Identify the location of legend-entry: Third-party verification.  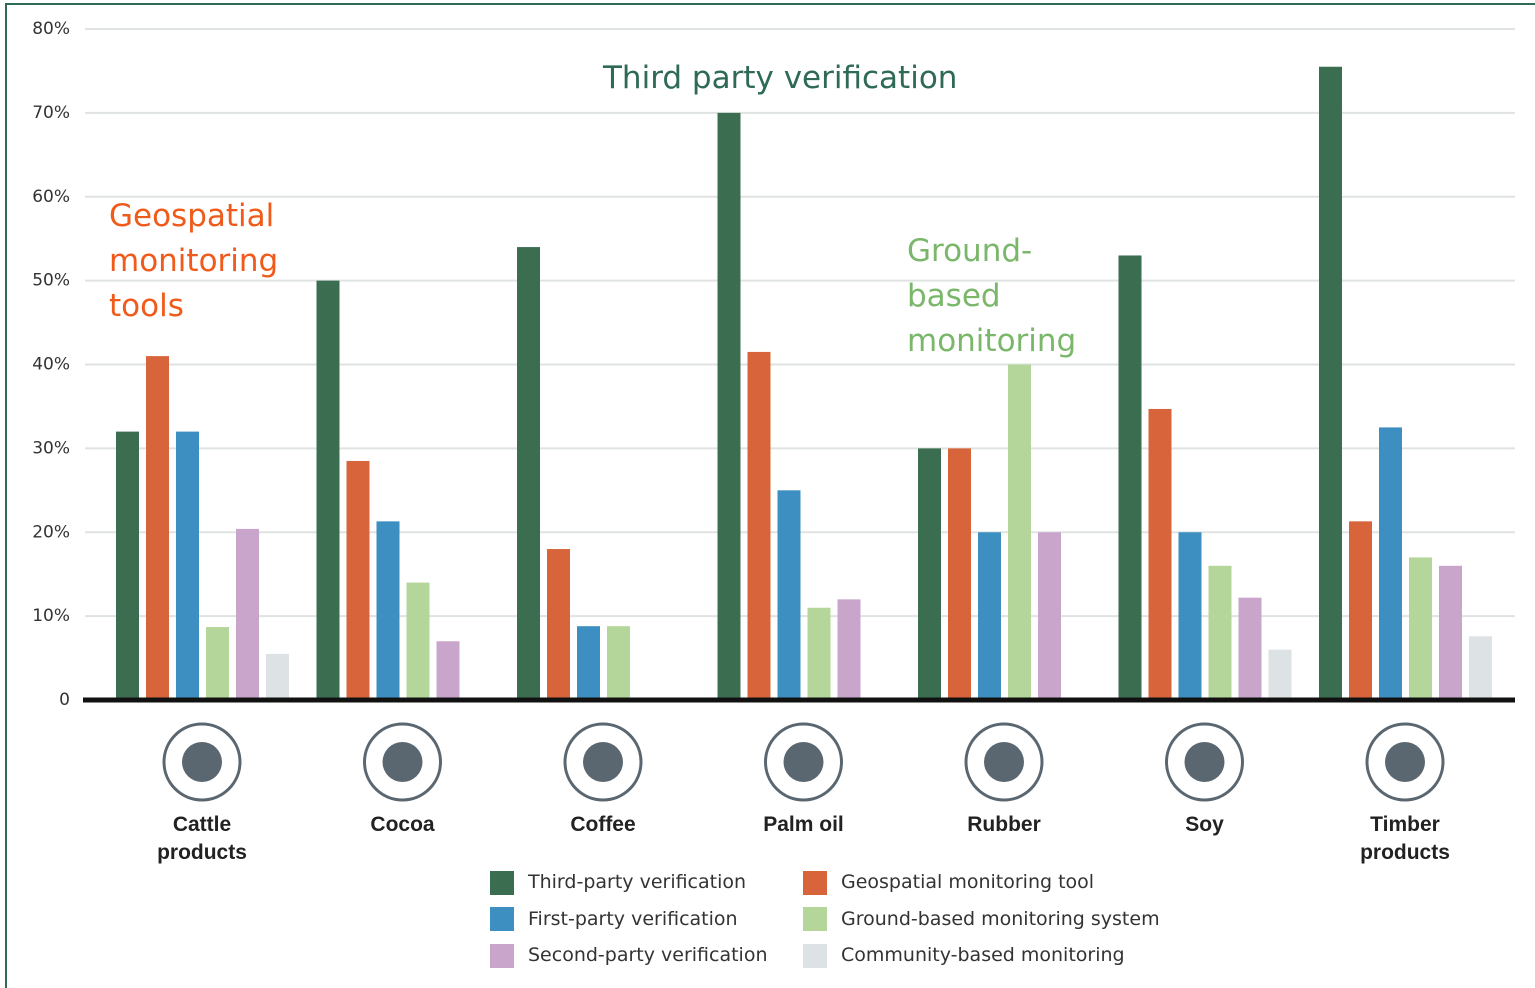
(618, 882).